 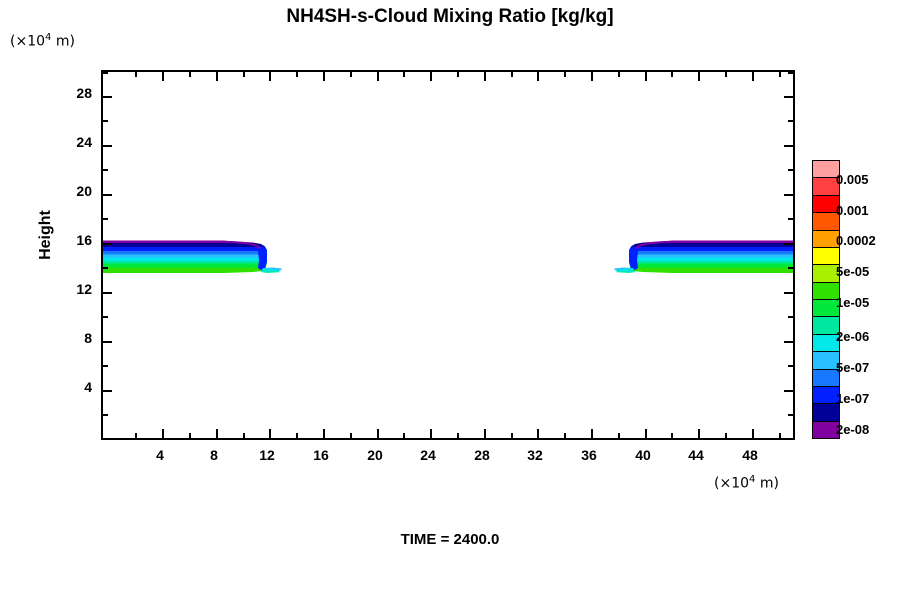 I want to click on colorbar, so click(x=826, y=299).